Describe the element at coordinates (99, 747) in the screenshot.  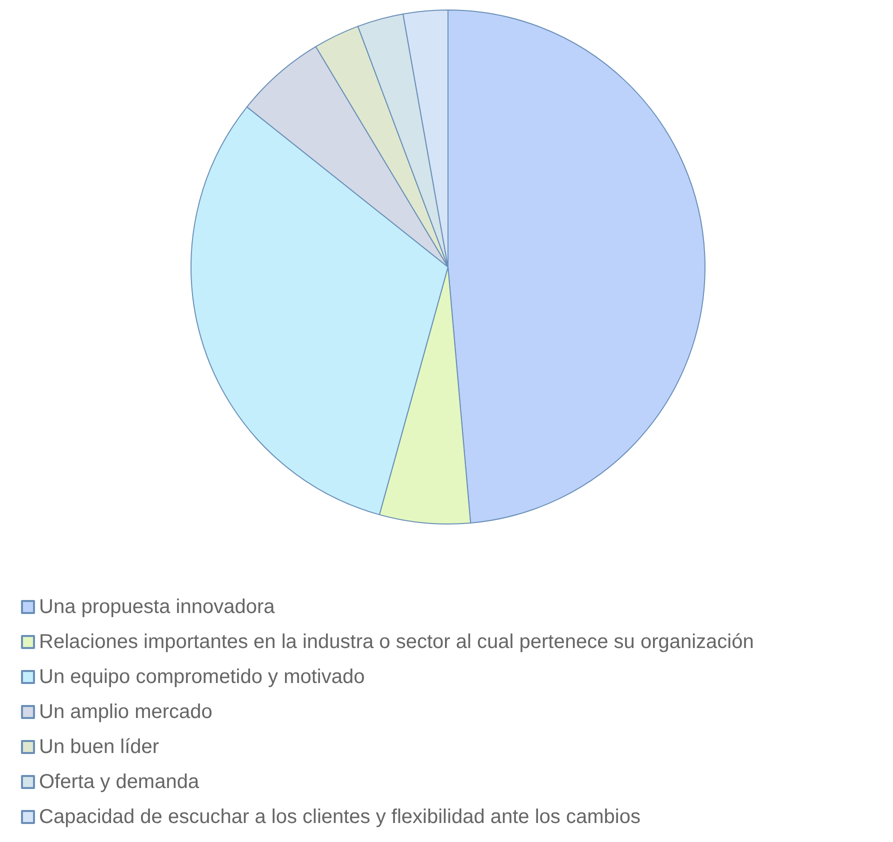
I see `legend-label: Un buen líder` at that location.